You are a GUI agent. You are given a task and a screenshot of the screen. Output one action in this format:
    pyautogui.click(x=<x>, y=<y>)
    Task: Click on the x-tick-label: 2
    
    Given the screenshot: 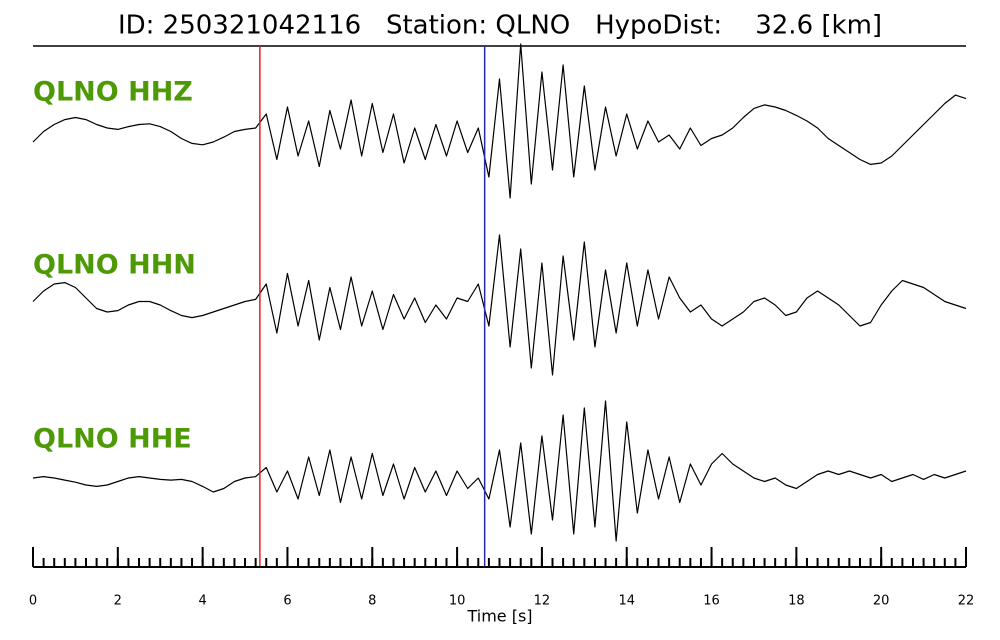 What is the action you would take?
    pyautogui.click(x=118, y=601)
    